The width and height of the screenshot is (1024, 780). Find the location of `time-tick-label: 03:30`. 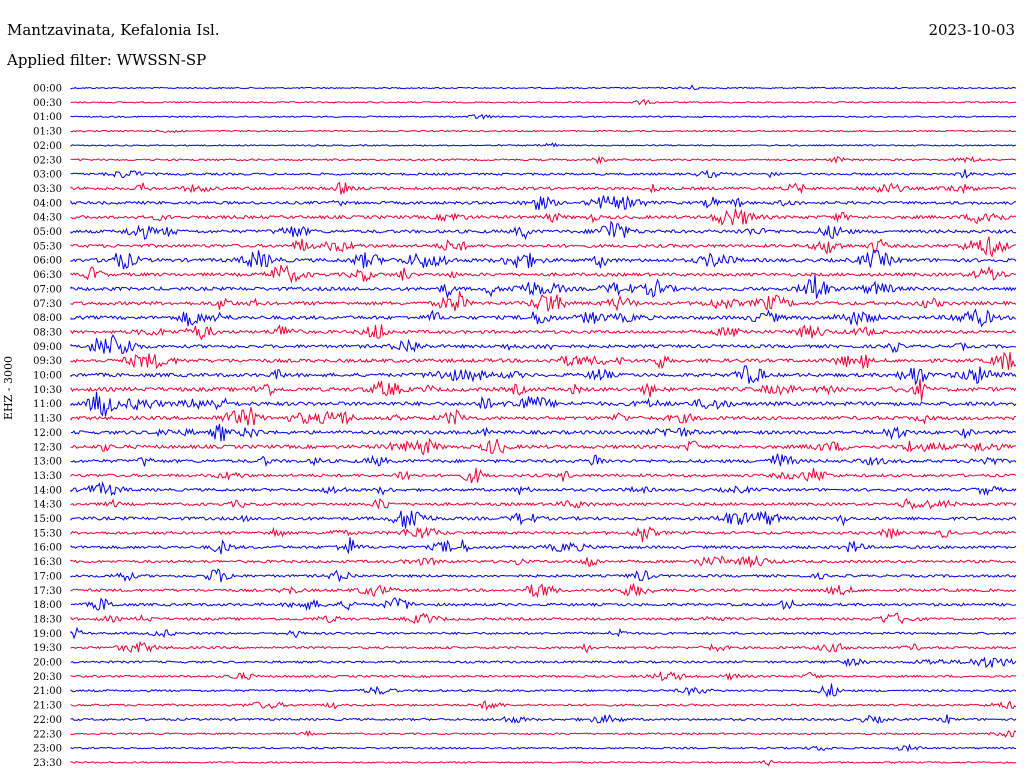

time-tick-label: 03:30 is located at coordinates (47, 189).